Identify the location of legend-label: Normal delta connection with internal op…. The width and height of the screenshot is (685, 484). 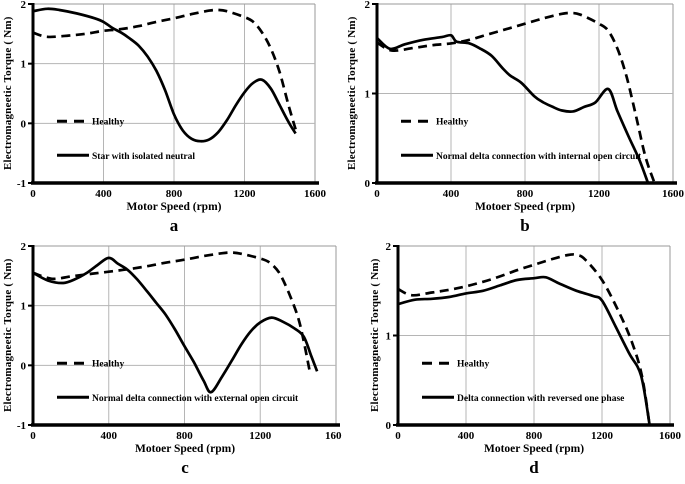
(539, 157).